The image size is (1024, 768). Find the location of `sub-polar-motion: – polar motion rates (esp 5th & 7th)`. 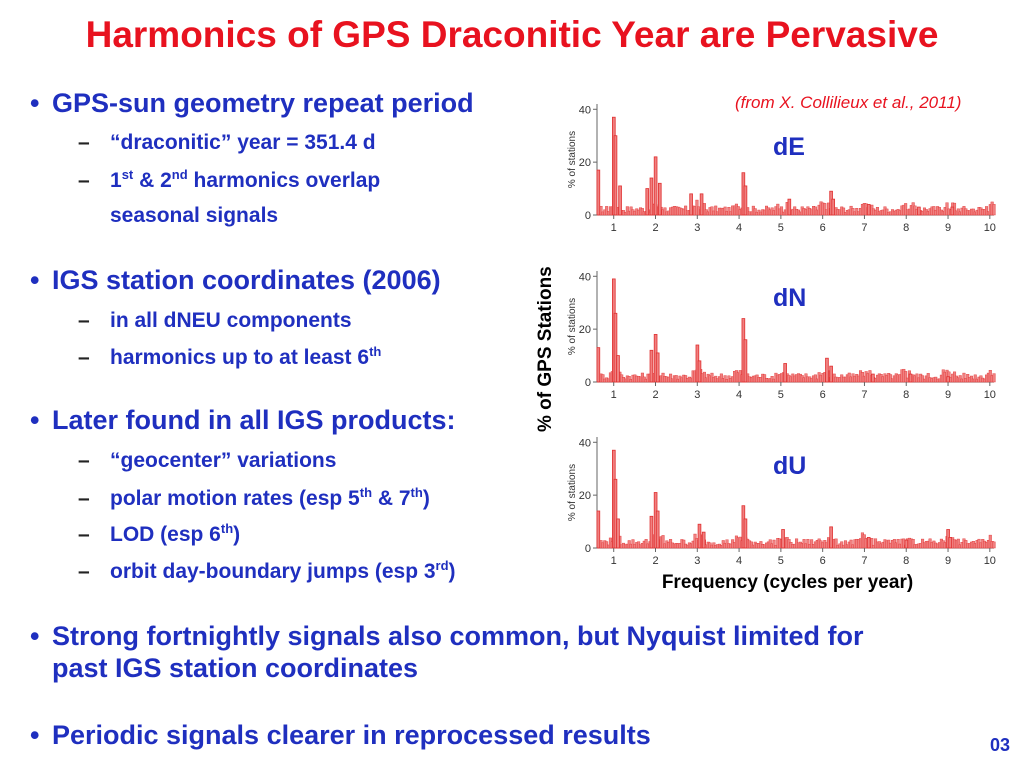

sub-polar-motion: – polar motion rates (esp 5th & 7th) is located at coordinates (254, 498).